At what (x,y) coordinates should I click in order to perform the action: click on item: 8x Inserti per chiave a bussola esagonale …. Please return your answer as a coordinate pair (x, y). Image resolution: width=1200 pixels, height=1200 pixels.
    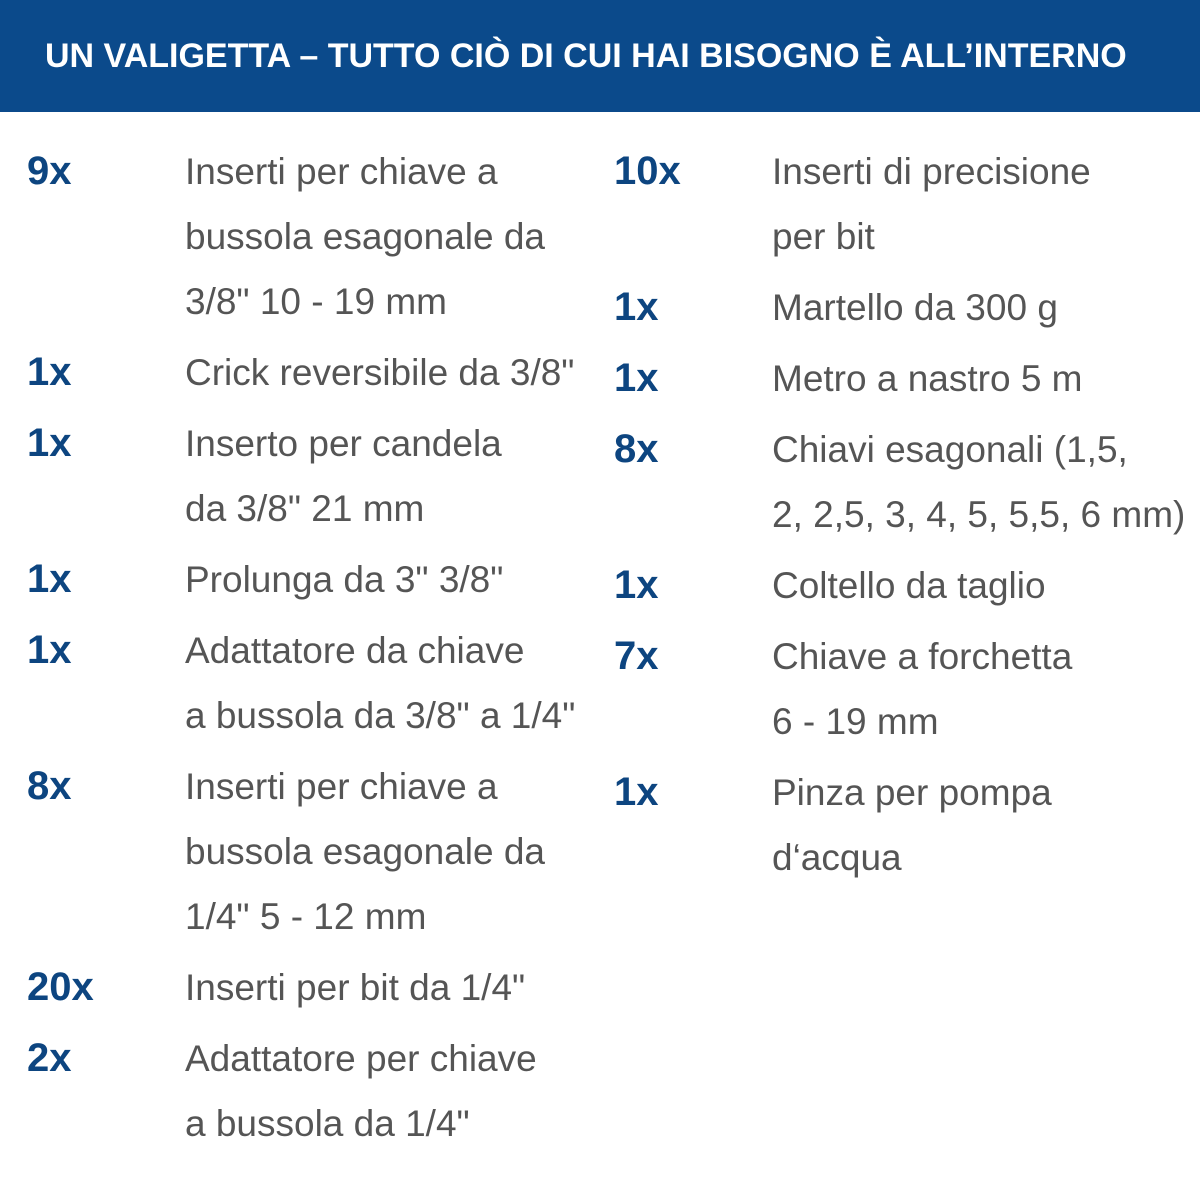
    Looking at the image, I should click on (301, 851).